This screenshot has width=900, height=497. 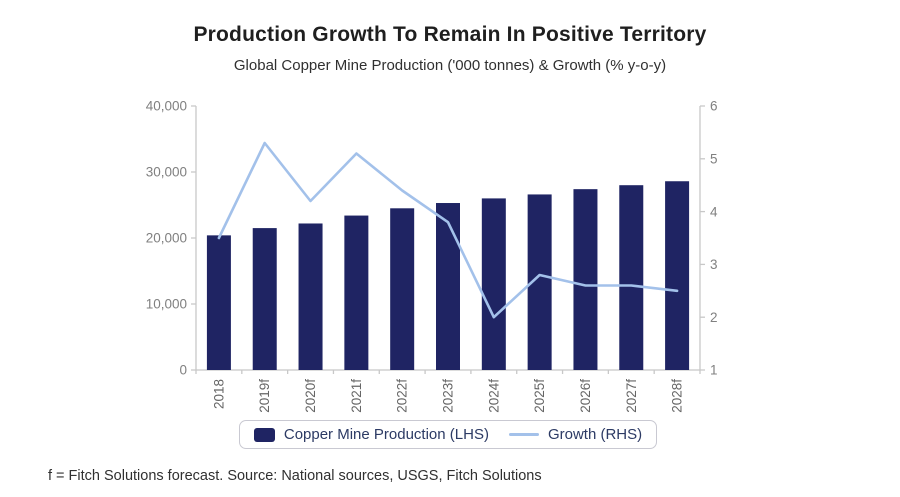 I want to click on bar-2018, so click(x=218, y=302).